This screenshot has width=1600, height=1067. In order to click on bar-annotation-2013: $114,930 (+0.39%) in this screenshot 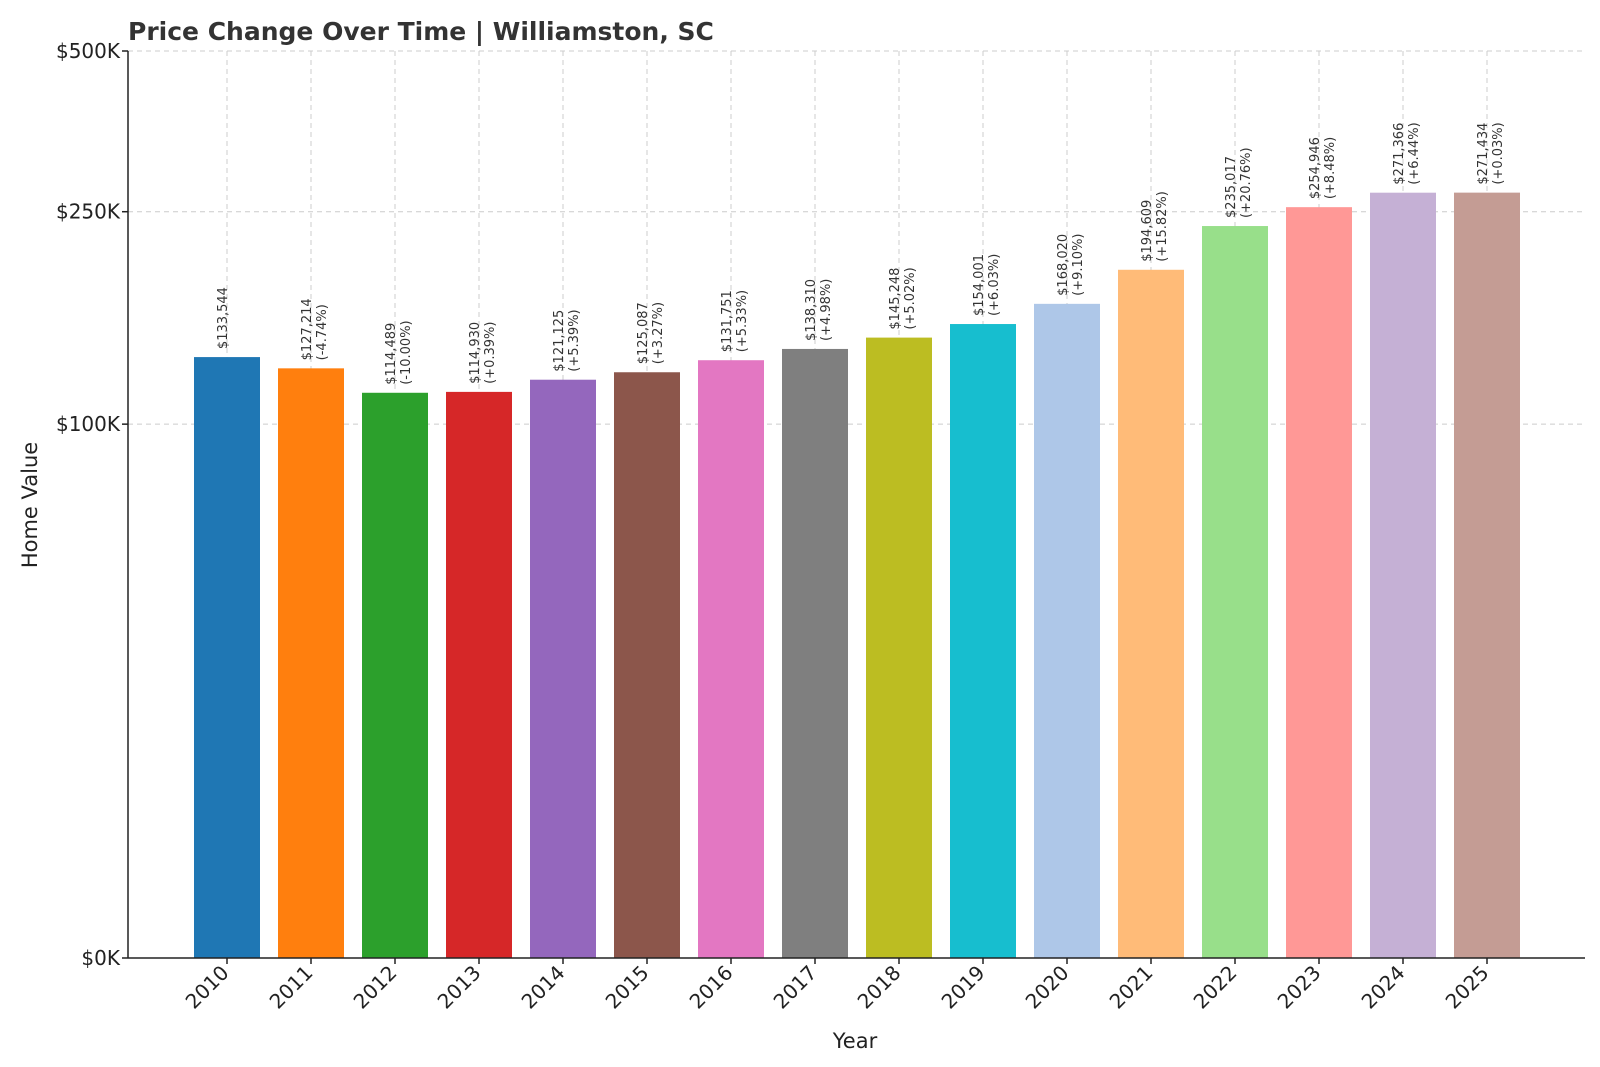, I will do `click(483, 353)`.